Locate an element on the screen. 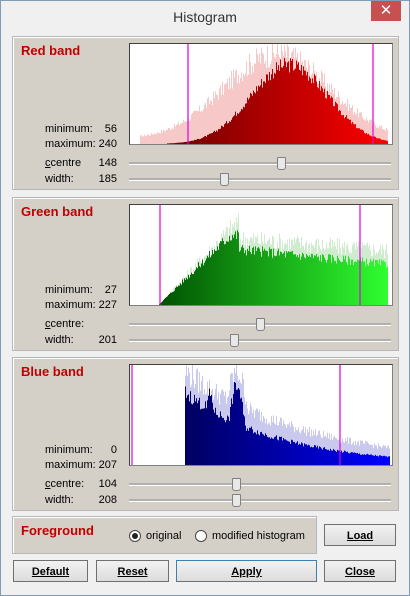 The image size is (410, 596). load-button: Load is located at coordinates (360, 535).